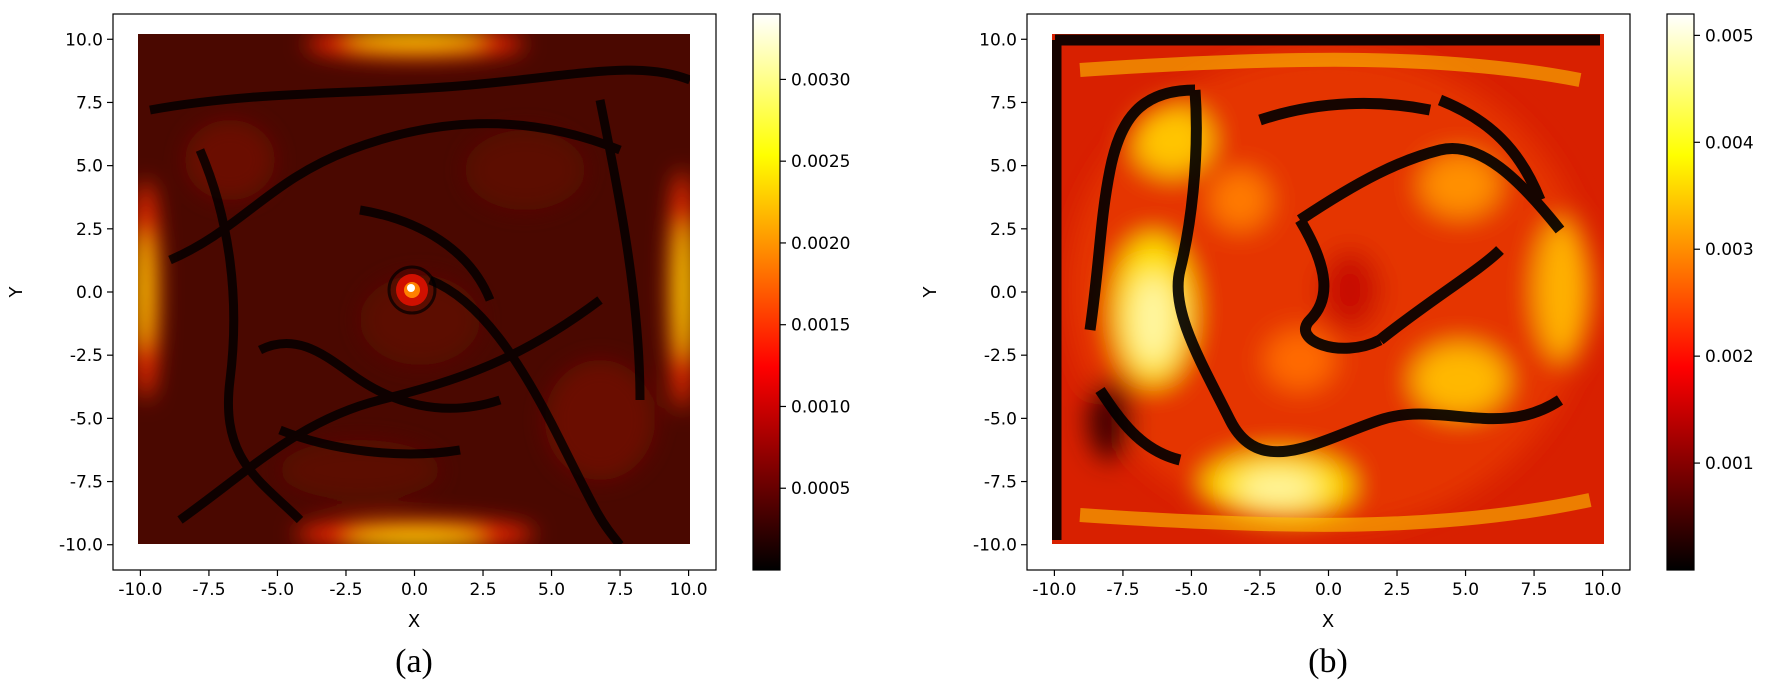 The width and height of the screenshot is (1774, 694). I want to click on colorbar-tick-label: 0.002, so click(1729, 357).